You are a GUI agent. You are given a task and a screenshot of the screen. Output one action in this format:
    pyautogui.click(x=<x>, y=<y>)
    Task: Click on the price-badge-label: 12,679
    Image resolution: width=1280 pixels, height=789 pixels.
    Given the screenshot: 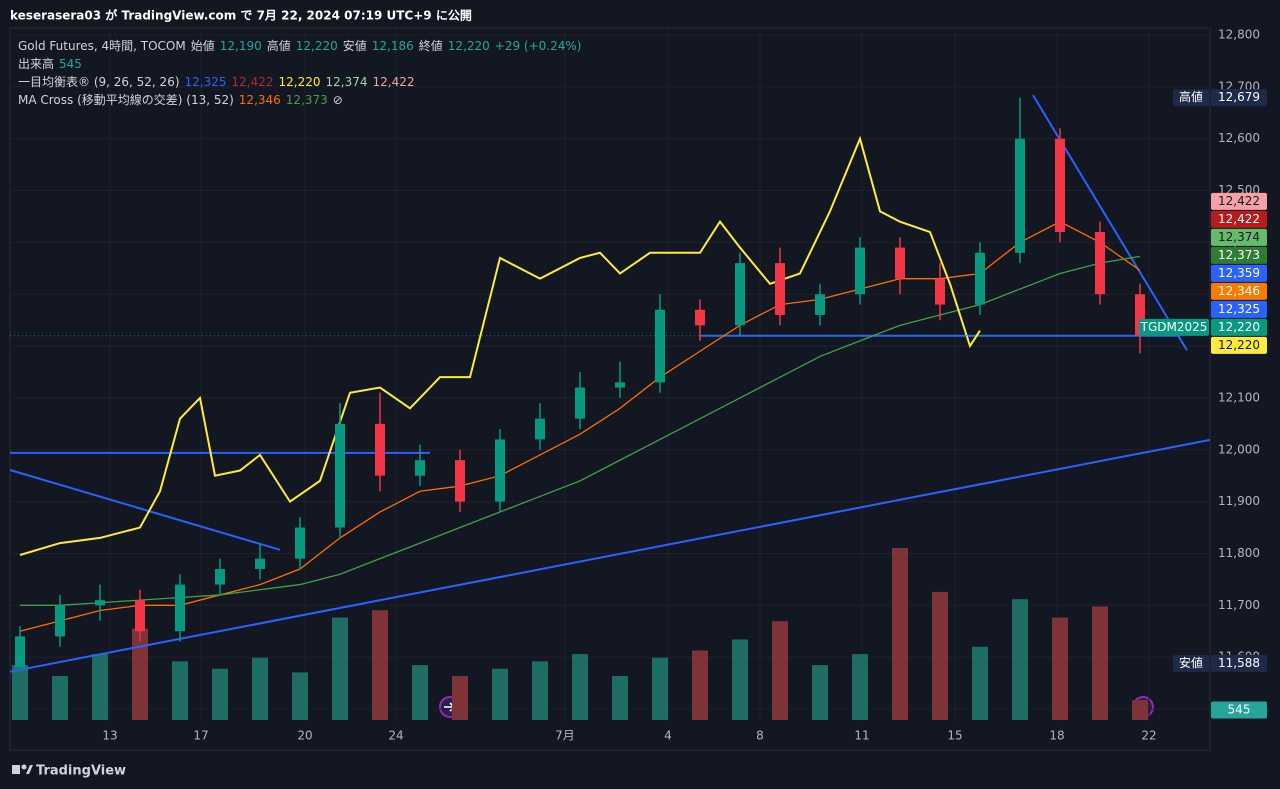 What is the action you would take?
    pyautogui.click(x=1239, y=97)
    